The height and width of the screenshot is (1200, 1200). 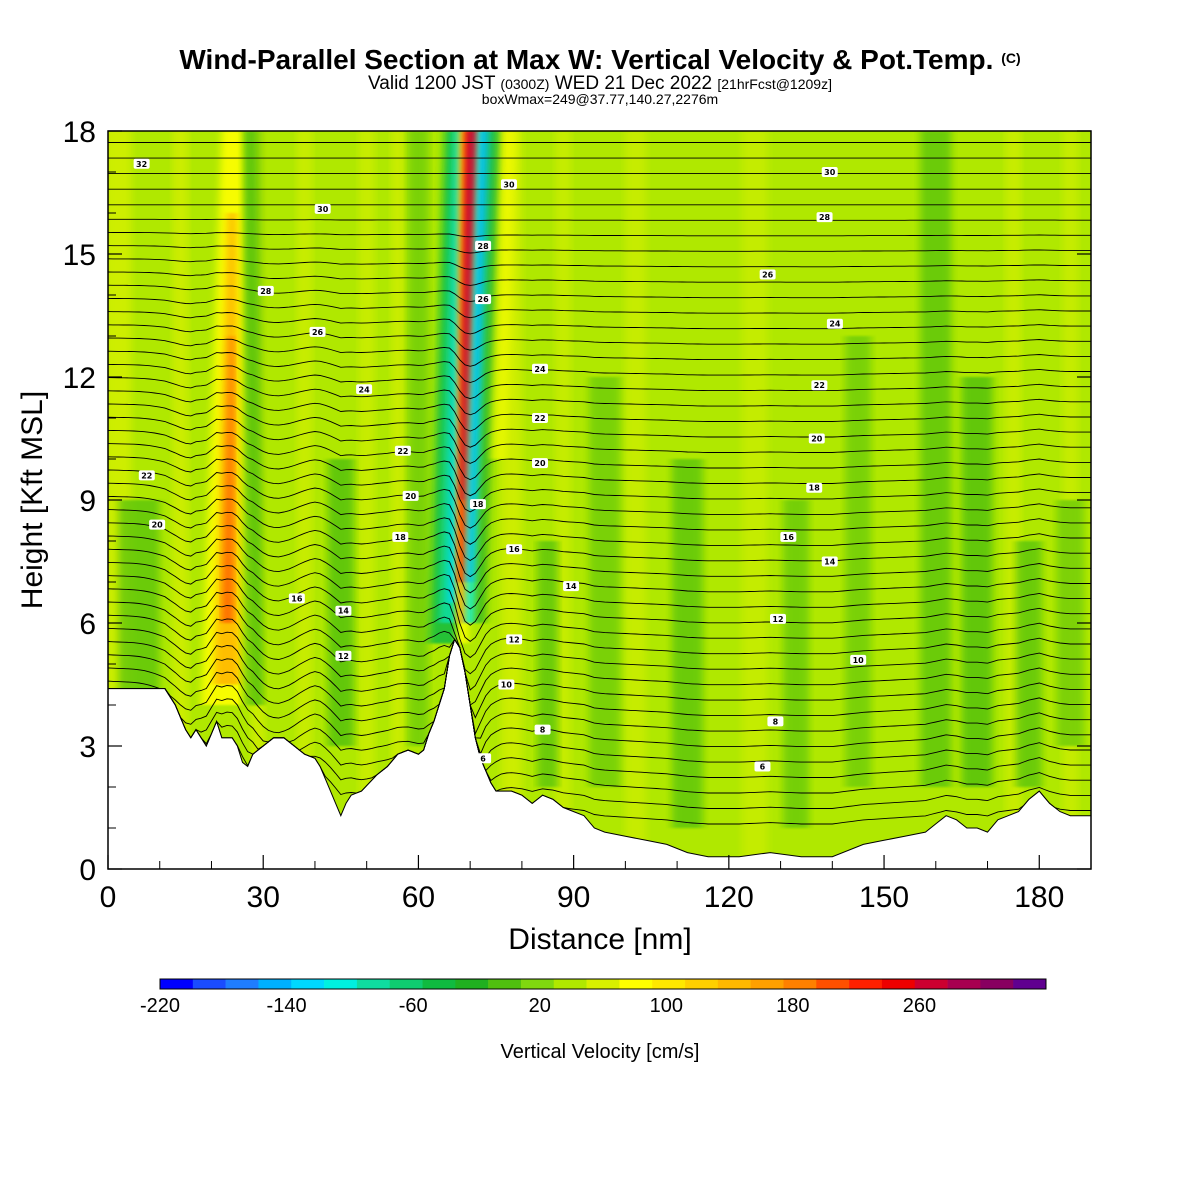 What do you see at coordinates (32, 500) in the screenshot?
I see `y-axis-label: Height [Kft MSL]` at bounding box center [32, 500].